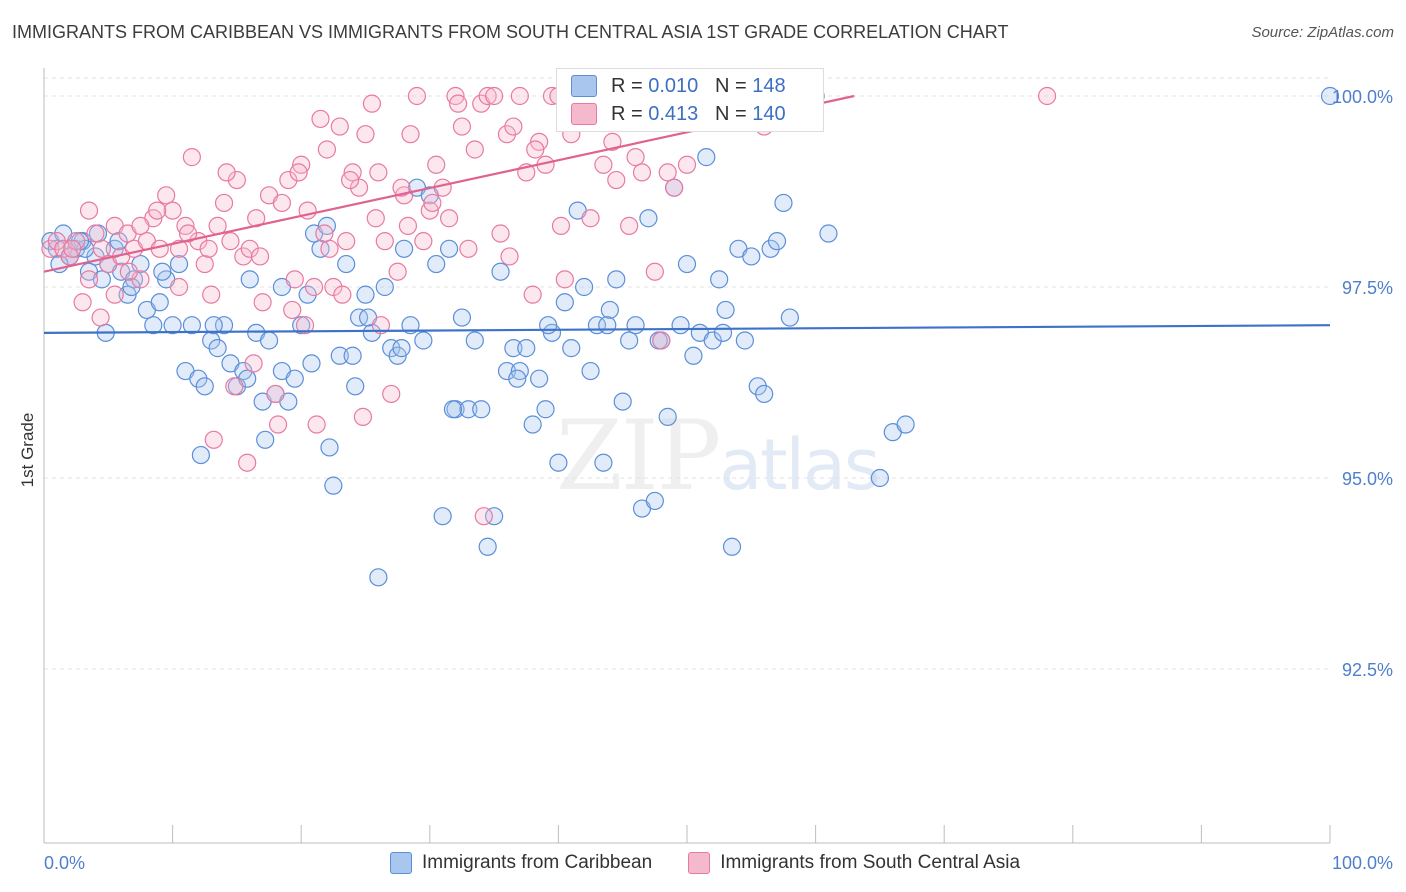  What do you see at coordinates (521, 863) in the screenshot?
I see `legend-item-caribbean: Immigrants from Caribbean` at bounding box center [521, 863].